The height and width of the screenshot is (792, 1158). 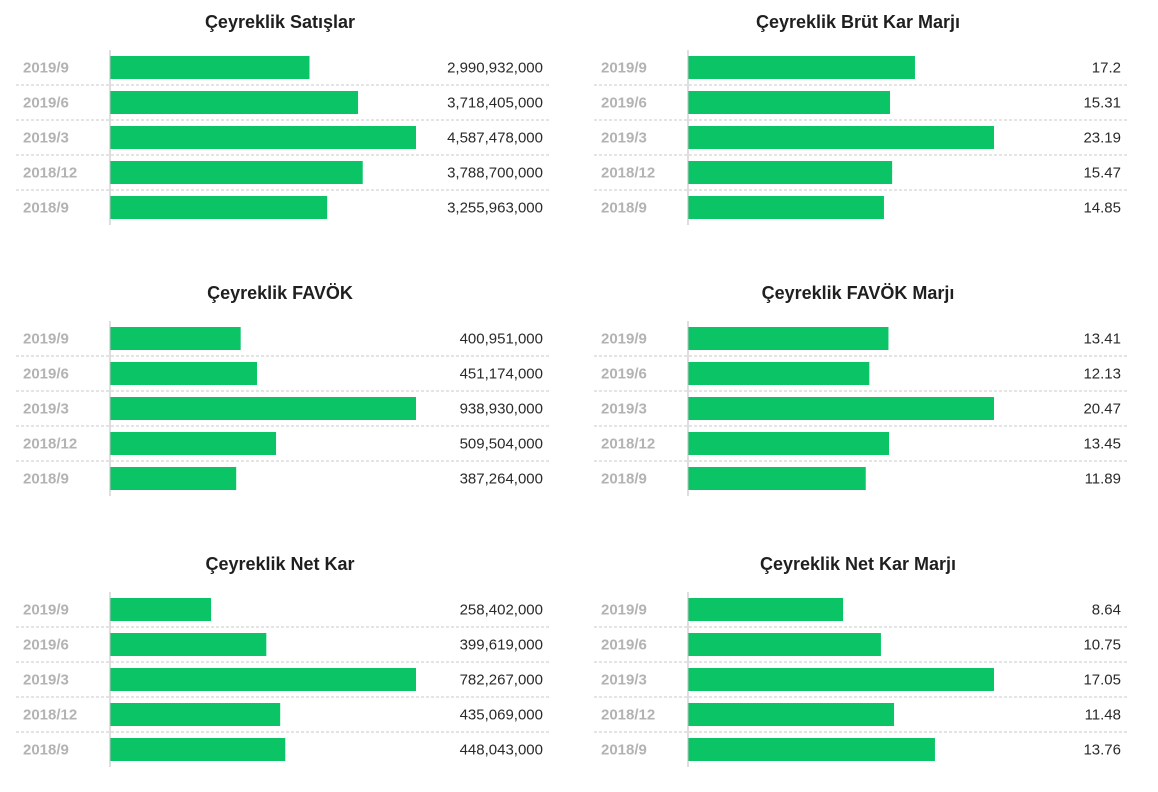 What do you see at coordinates (1106, 610) in the screenshot?
I see `value-label: 8.64` at bounding box center [1106, 610].